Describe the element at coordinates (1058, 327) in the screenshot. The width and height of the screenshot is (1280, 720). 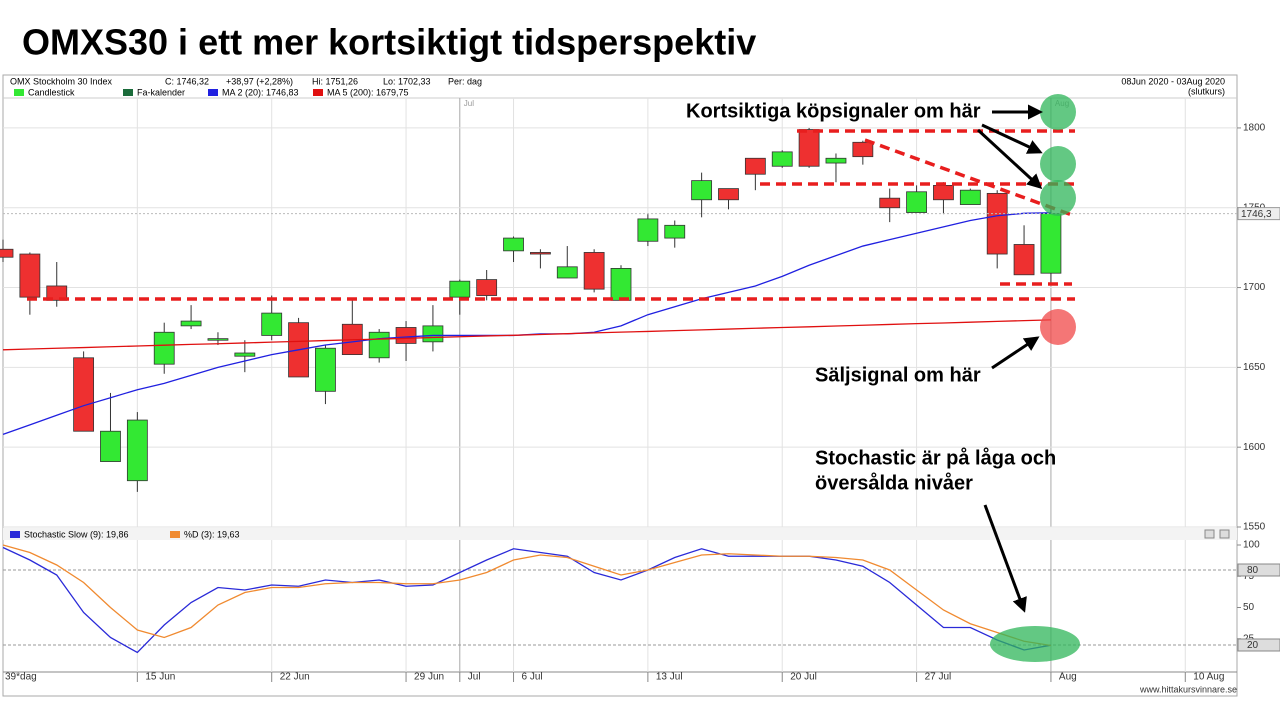
I see `sell-circle` at that location.